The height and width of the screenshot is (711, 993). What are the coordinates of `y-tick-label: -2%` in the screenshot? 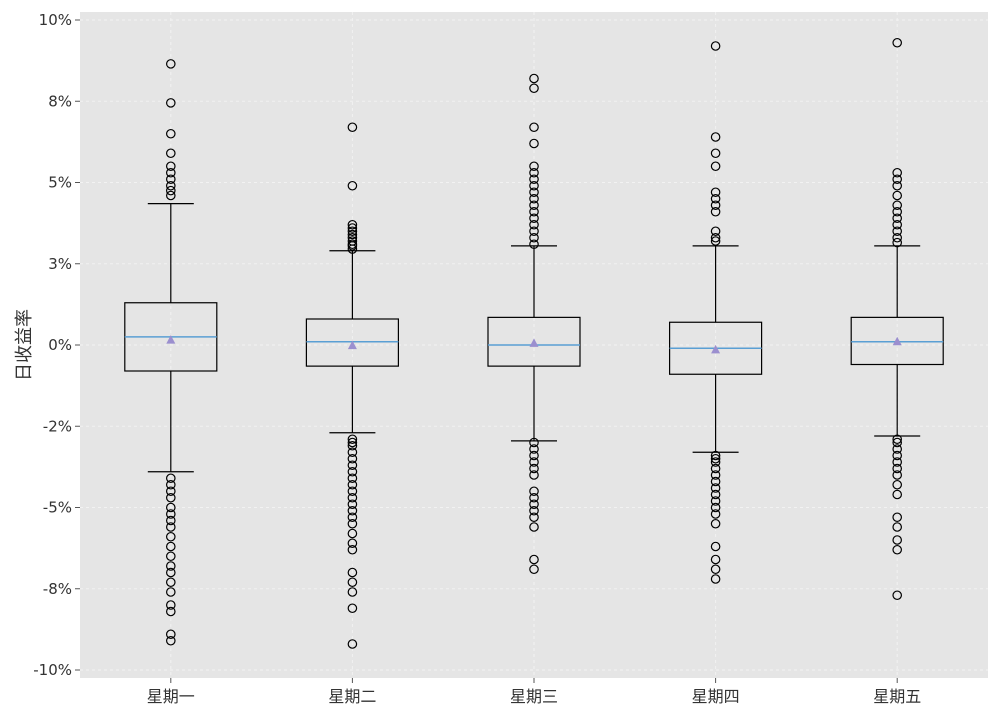 It's located at (57, 426).